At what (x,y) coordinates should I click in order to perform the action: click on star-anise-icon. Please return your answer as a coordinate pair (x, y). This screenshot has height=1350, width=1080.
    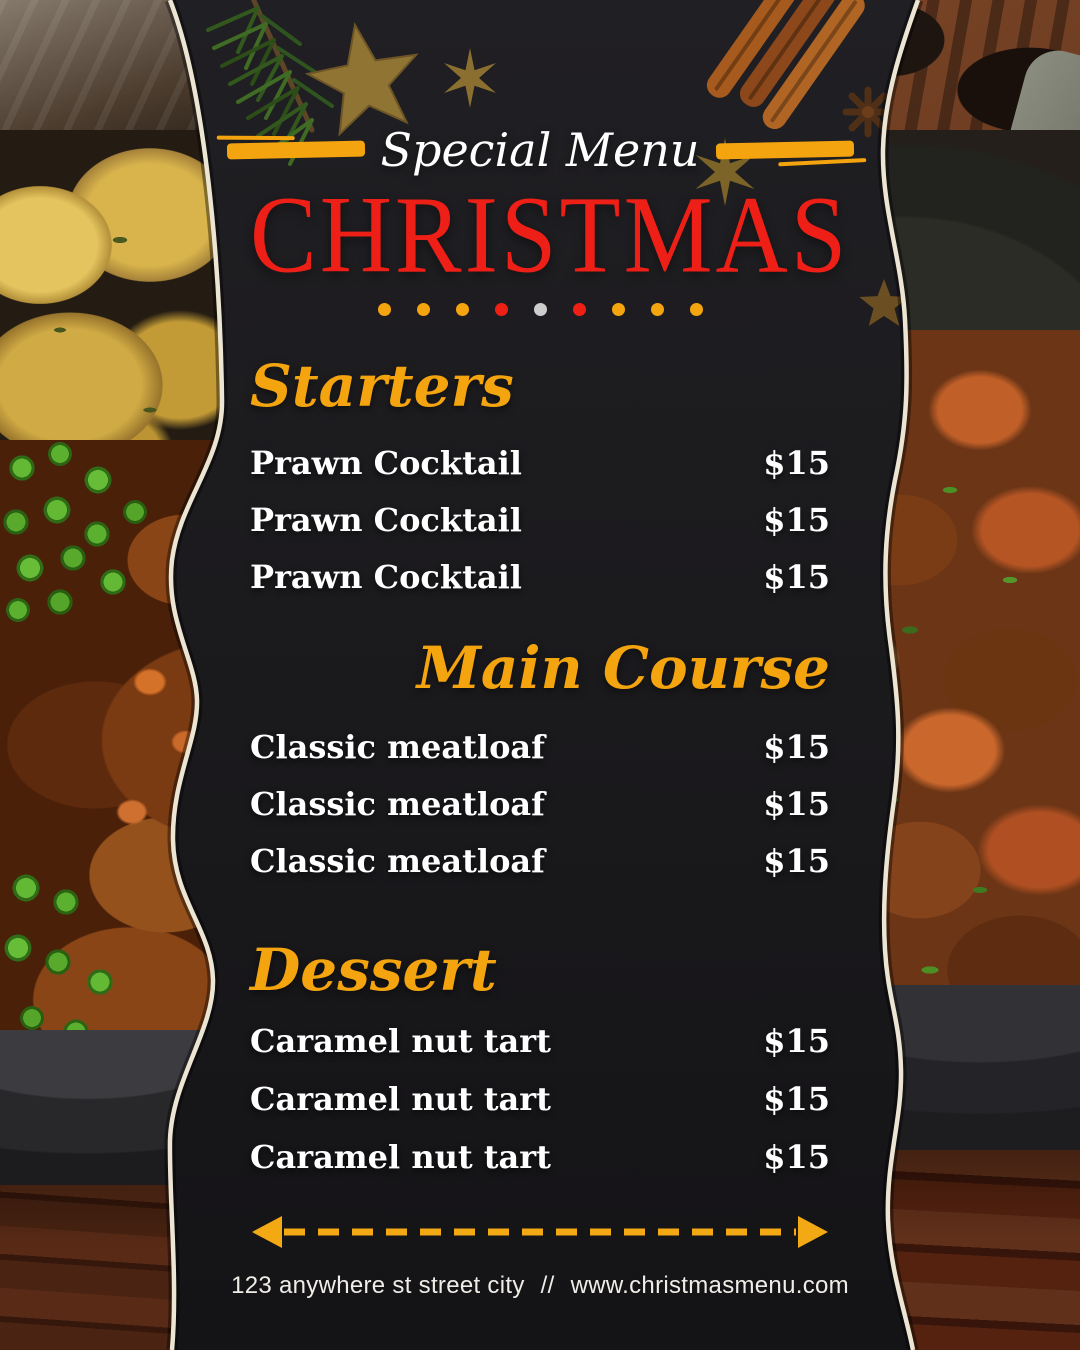
    Looking at the image, I should click on (868, 112).